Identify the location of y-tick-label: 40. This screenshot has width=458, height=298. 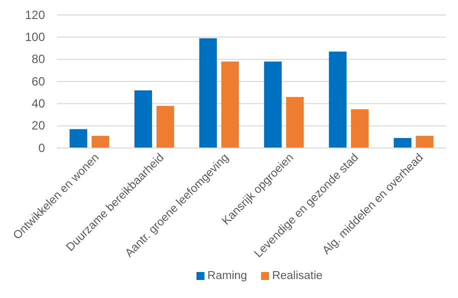
(39, 103).